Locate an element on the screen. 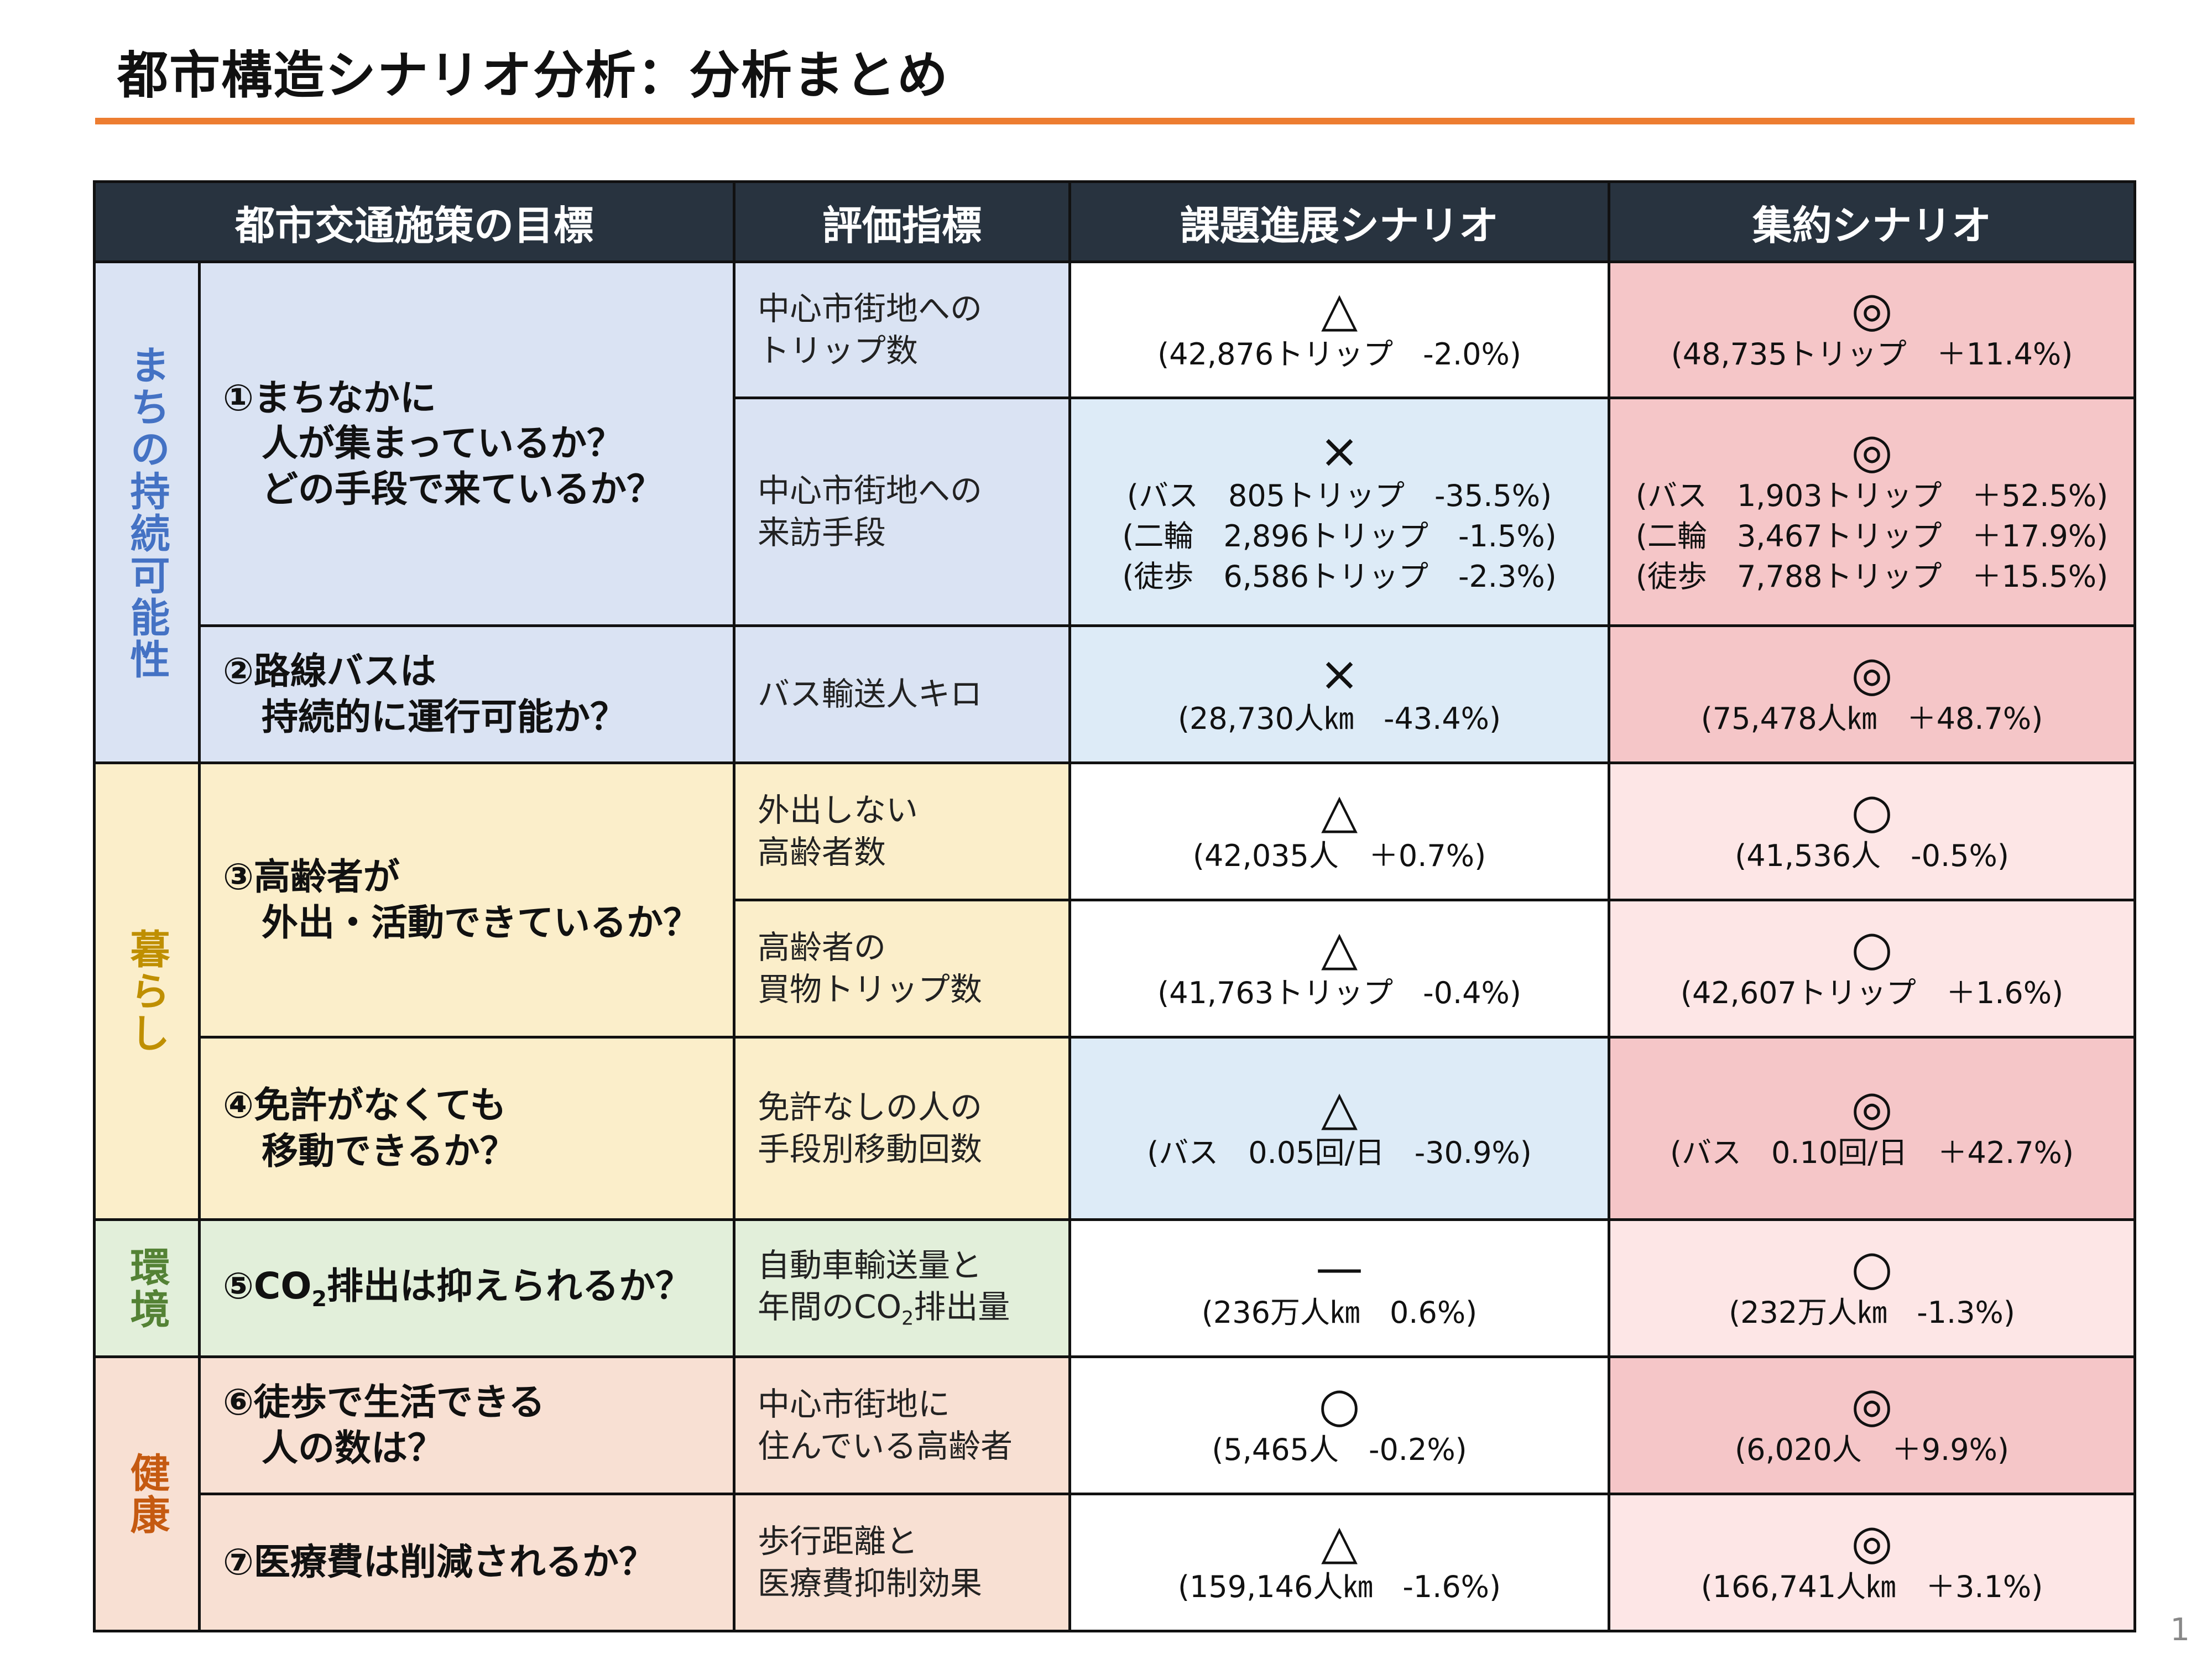 This screenshot has height=1659, width=2212. indicator-line: 免許なしの人の is located at coordinates (871, 1107).